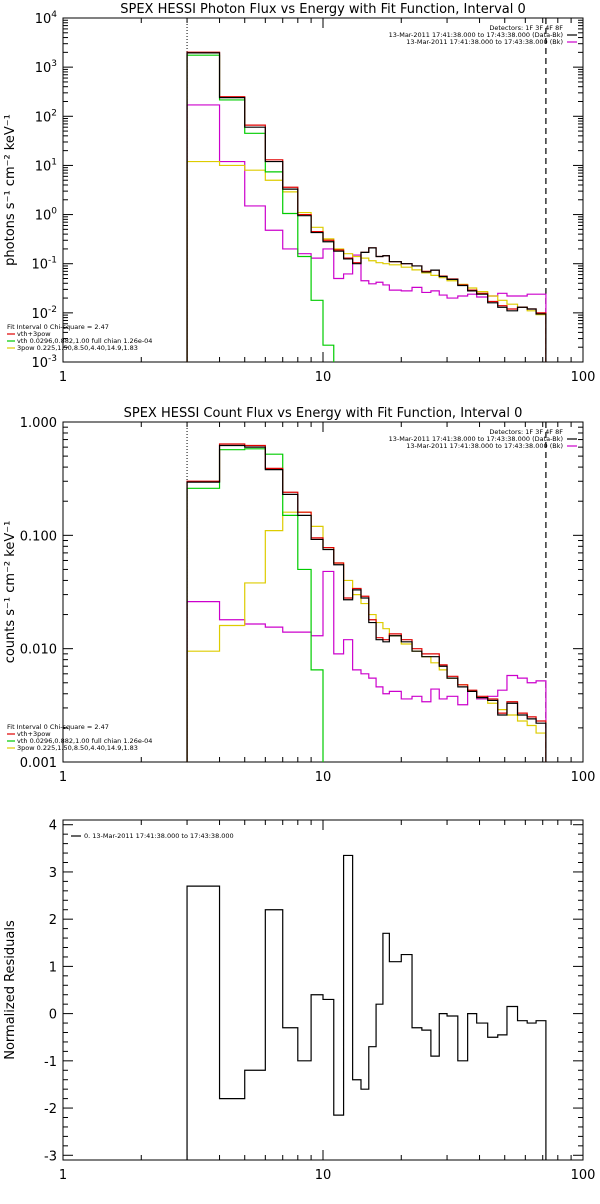 This screenshot has height=1204, width=600. I want to click on y-tick-label: 3, so click(53, 873).